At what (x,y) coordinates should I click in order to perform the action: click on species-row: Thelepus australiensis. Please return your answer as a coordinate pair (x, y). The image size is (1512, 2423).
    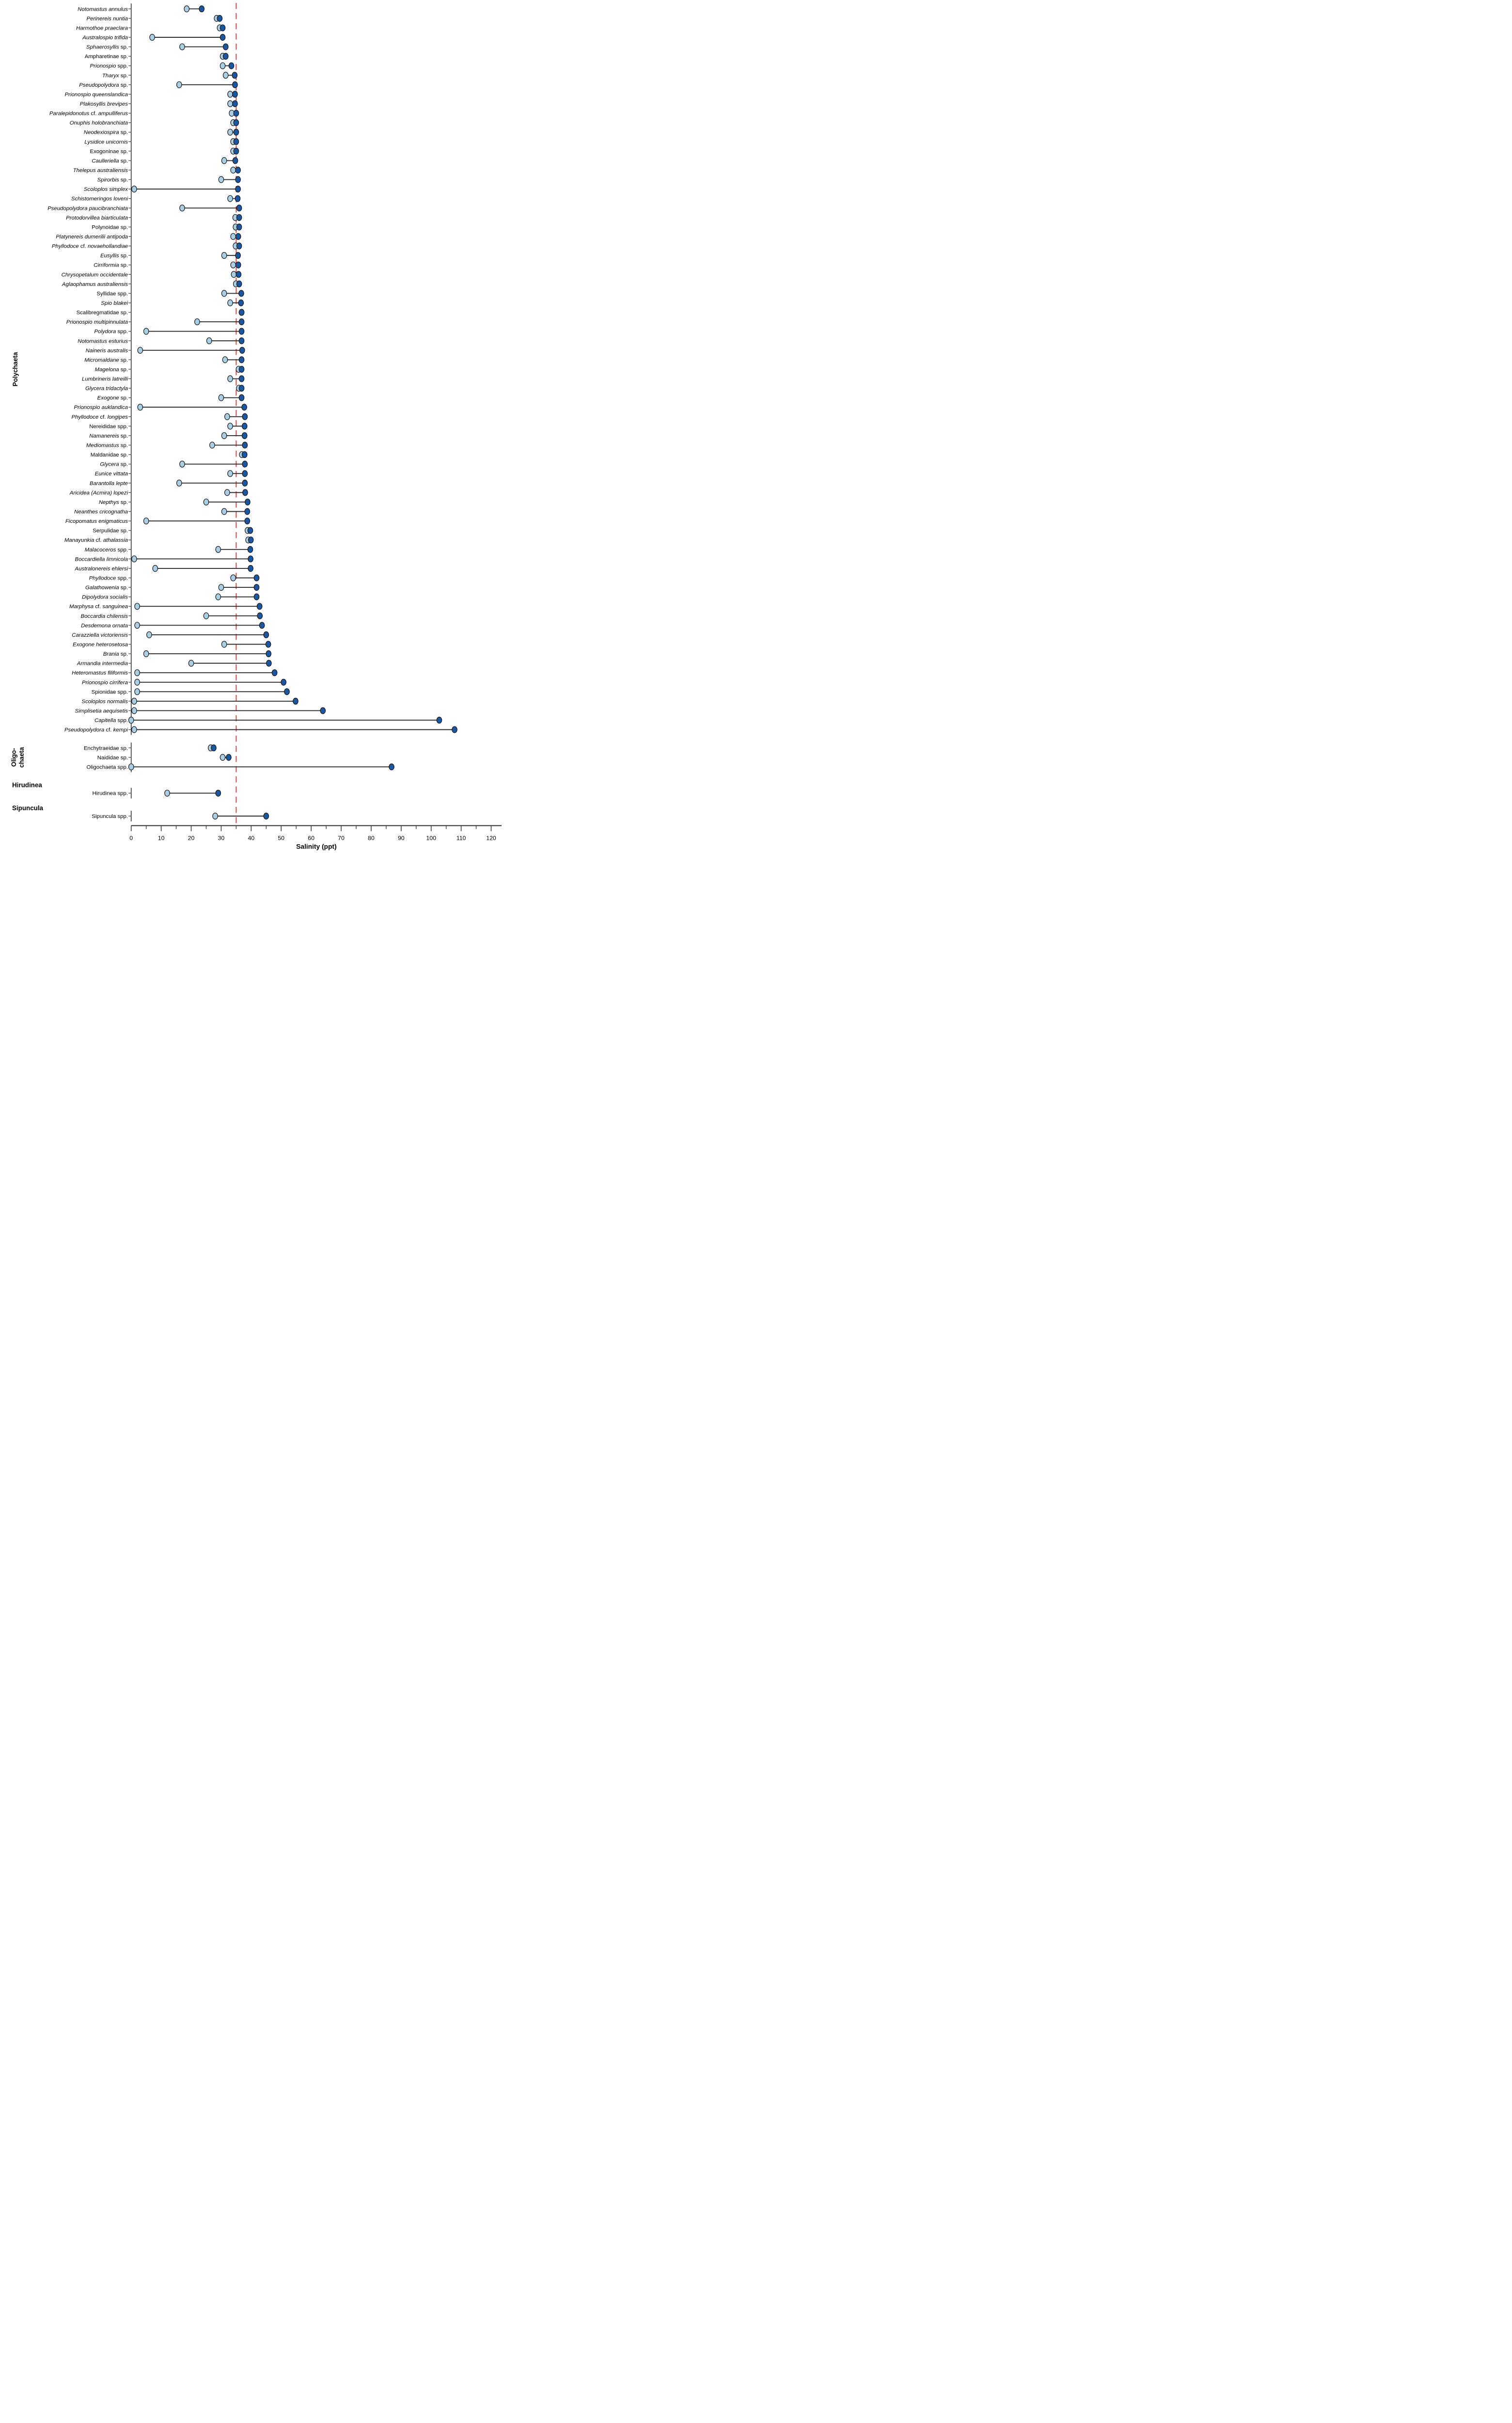
    Looking at the image, I should click on (157, 169).